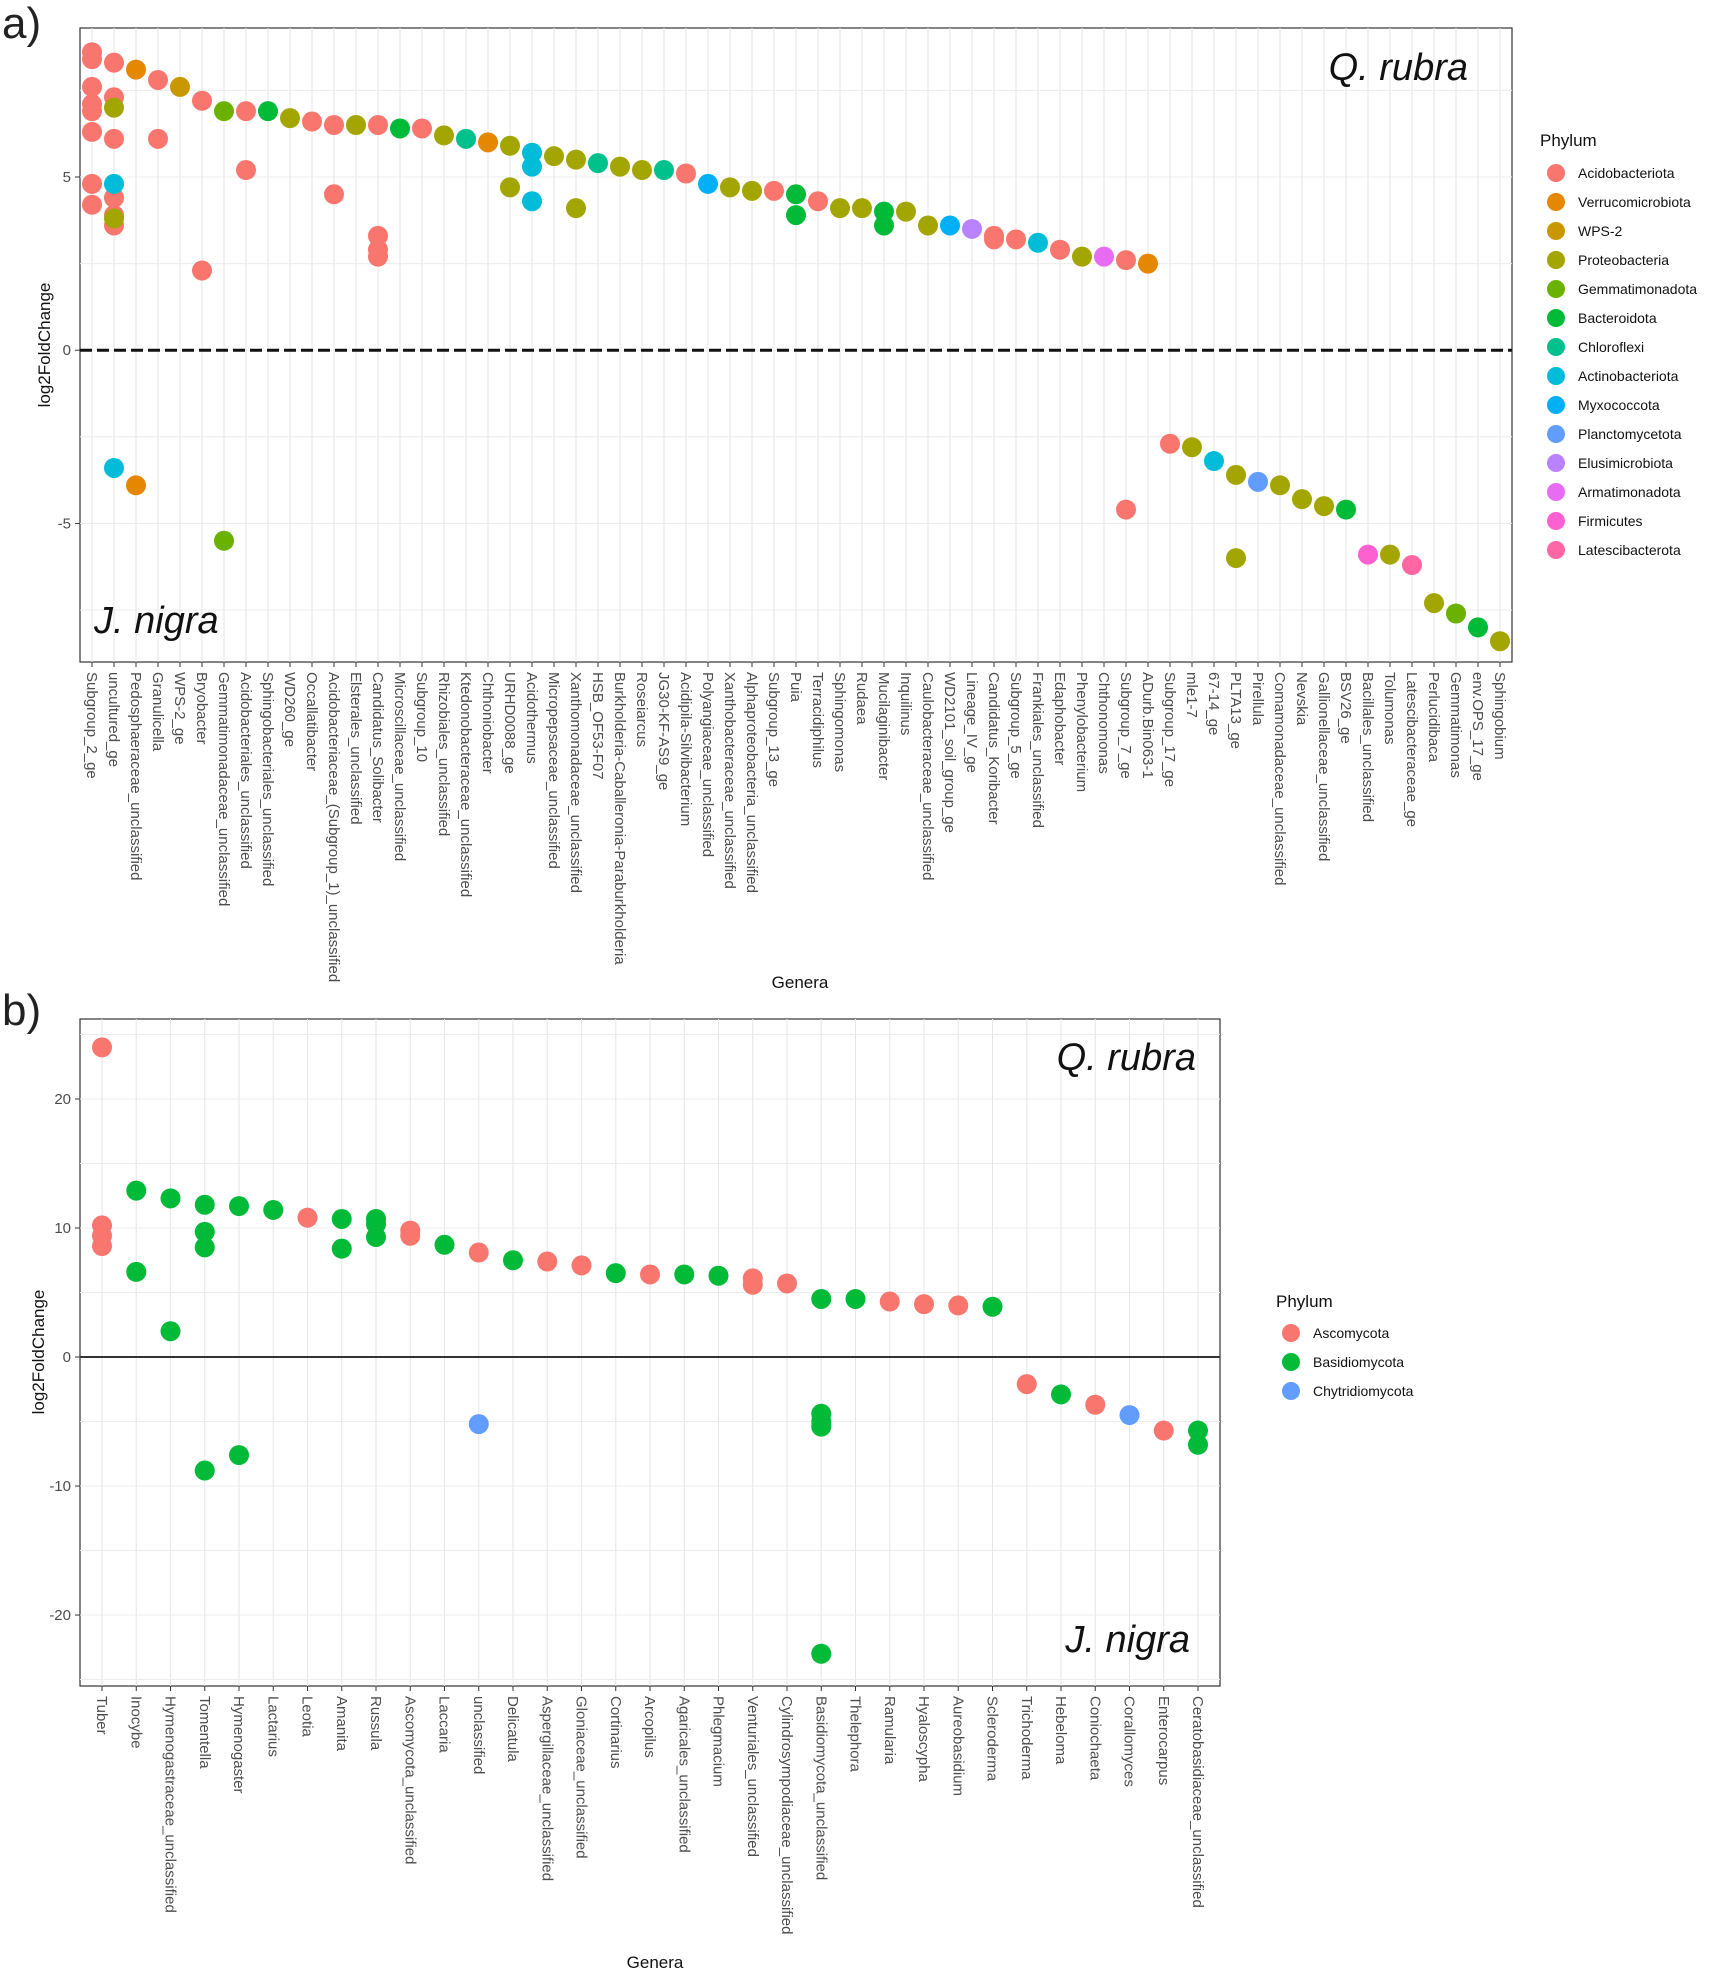 The image size is (1713, 1976). I want to click on x-tick-label: WPS-2_ge, so click(179, 708).